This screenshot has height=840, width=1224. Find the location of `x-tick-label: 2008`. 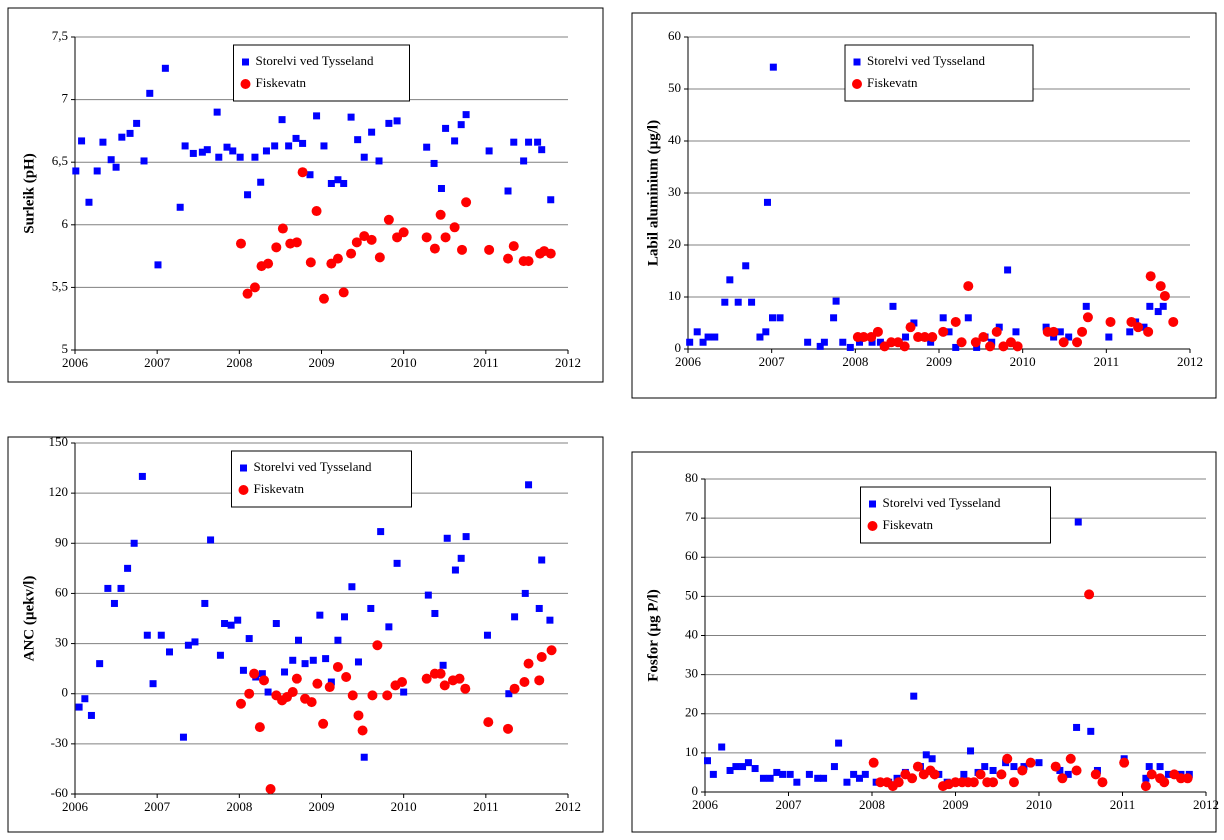

x-tick-label: 2008 is located at coordinates (239, 806).